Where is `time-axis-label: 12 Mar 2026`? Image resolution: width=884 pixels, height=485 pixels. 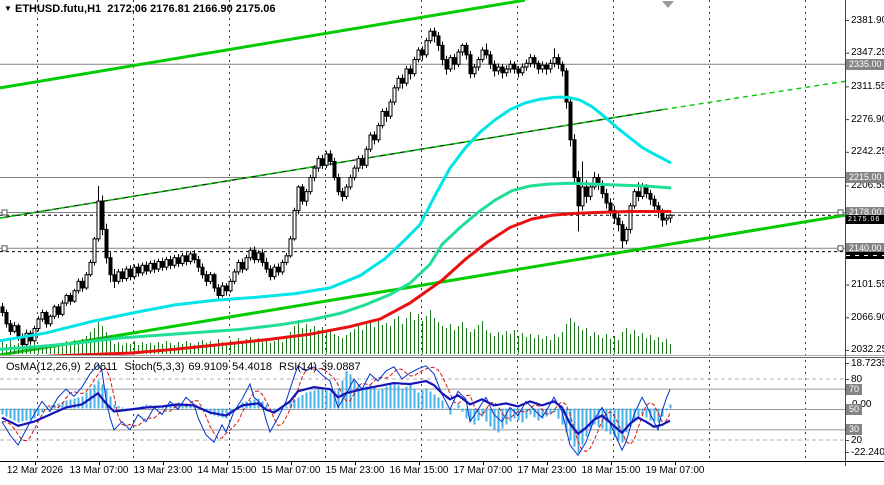 time-axis-label: 12 Mar 2026 is located at coordinates (35, 470).